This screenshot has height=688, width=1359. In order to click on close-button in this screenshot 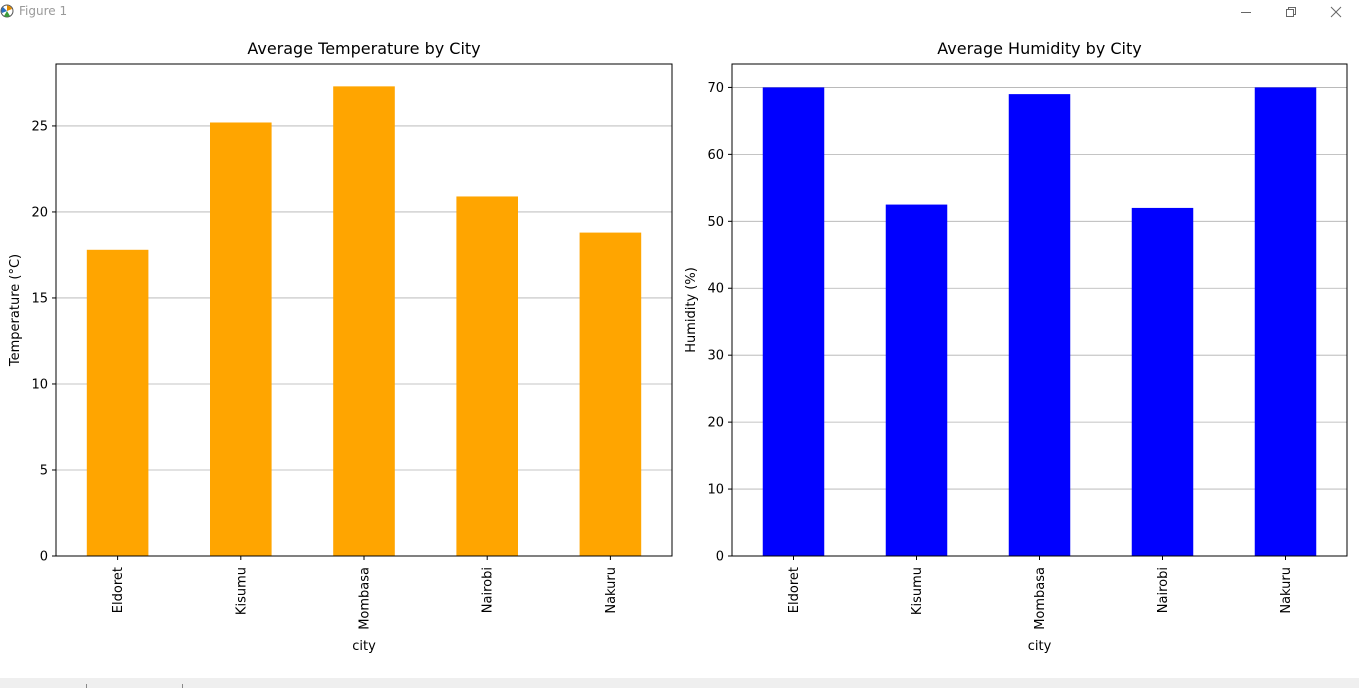, I will do `click(1336, 12)`.